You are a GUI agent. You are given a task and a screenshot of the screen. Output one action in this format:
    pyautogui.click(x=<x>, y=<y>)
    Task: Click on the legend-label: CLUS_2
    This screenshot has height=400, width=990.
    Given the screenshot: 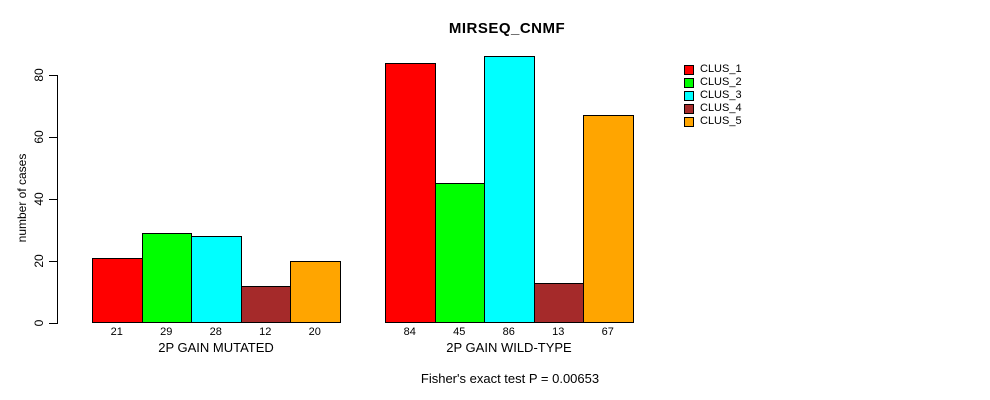 What is the action you would take?
    pyautogui.click(x=721, y=82)
    